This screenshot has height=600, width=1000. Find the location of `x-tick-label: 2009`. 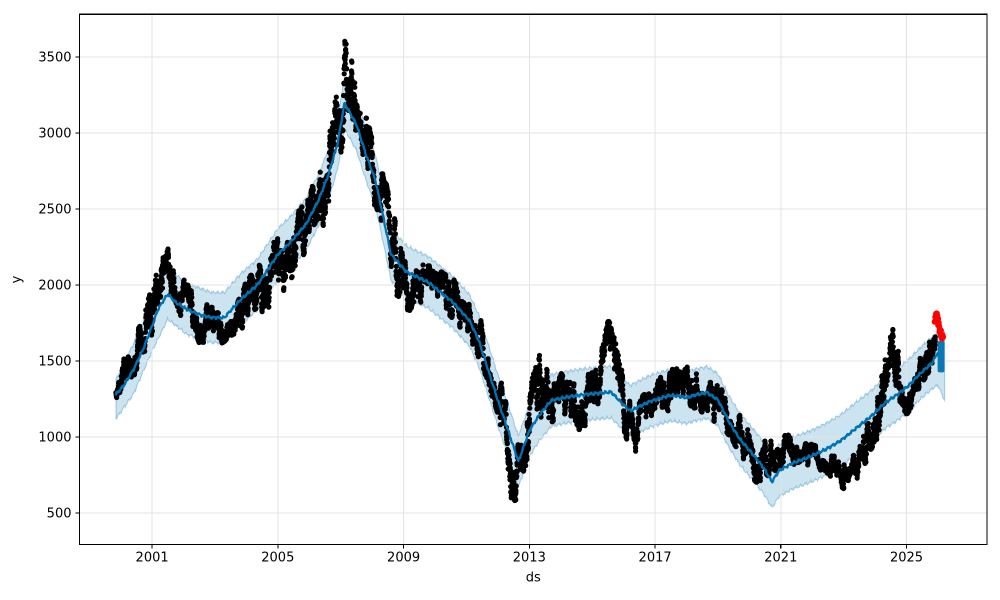

x-tick-label: 2009 is located at coordinates (403, 558).